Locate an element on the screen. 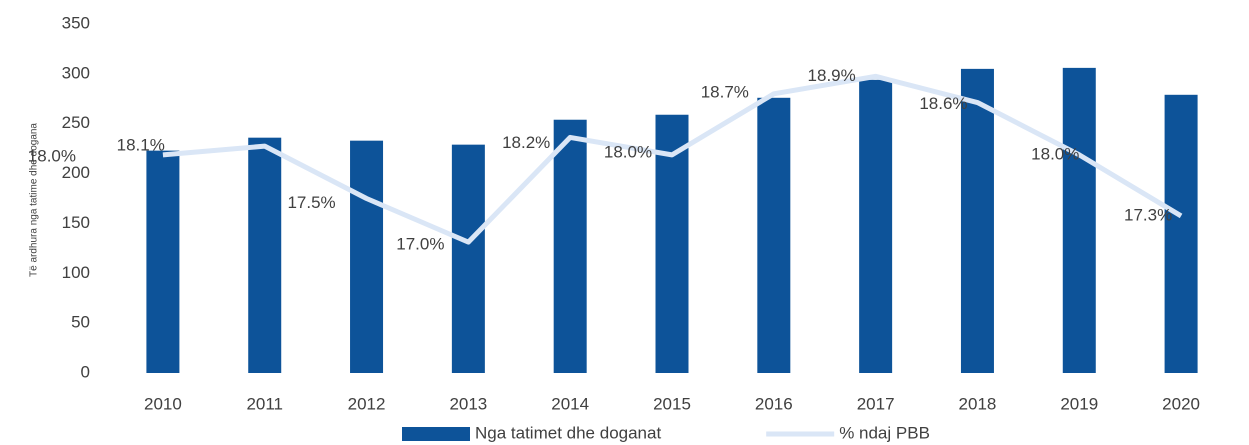 This screenshot has width=1249, height=445. x-tick-label: 2012 is located at coordinates (367, 403).